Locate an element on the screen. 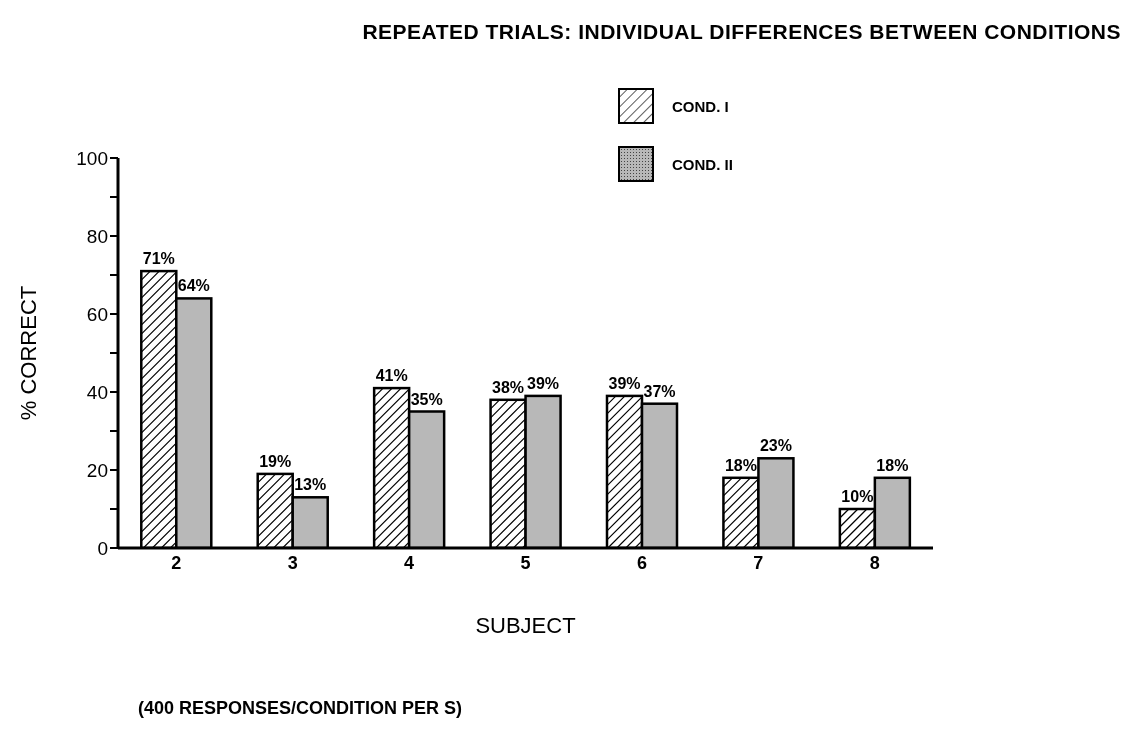  data-label: 38% is located at coordinates (508, 387).